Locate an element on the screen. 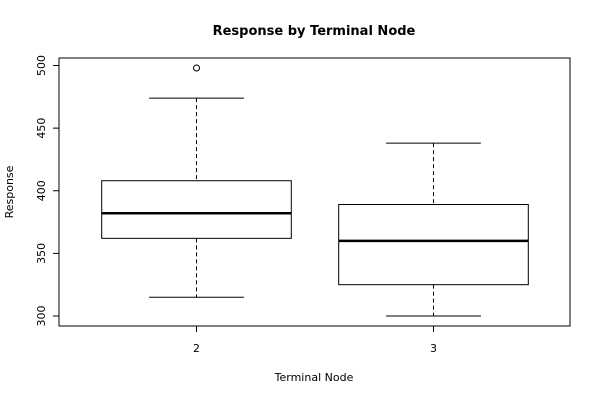 The height and width of the screenshot is (404, 600). y-tick-label: 500 is located at coordinates (41, 65).